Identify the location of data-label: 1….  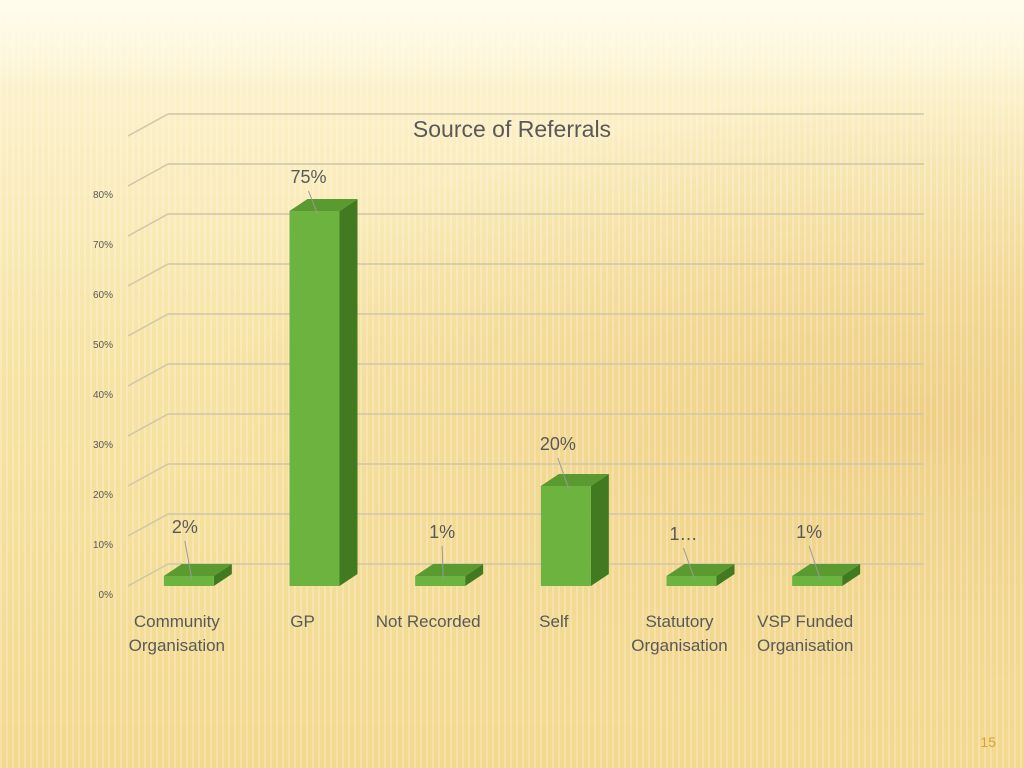
(683, 534).